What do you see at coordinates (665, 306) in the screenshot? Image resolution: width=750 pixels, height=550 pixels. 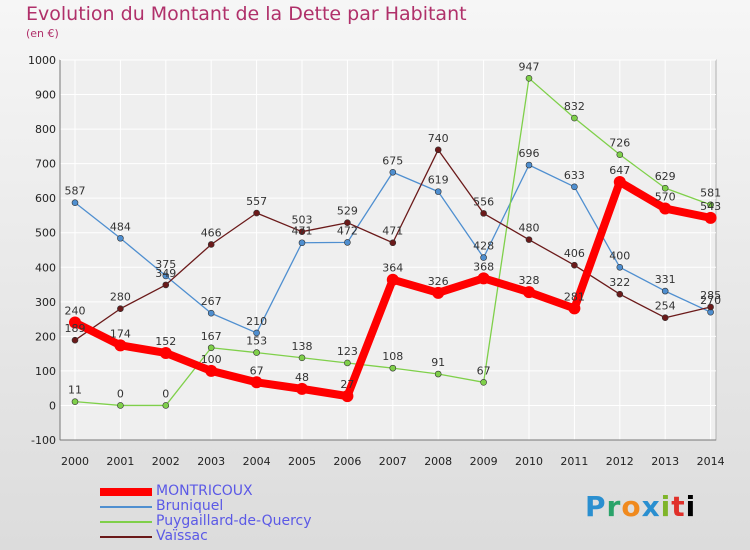 I see `data-label: 254` at bounding box center [665, 306].